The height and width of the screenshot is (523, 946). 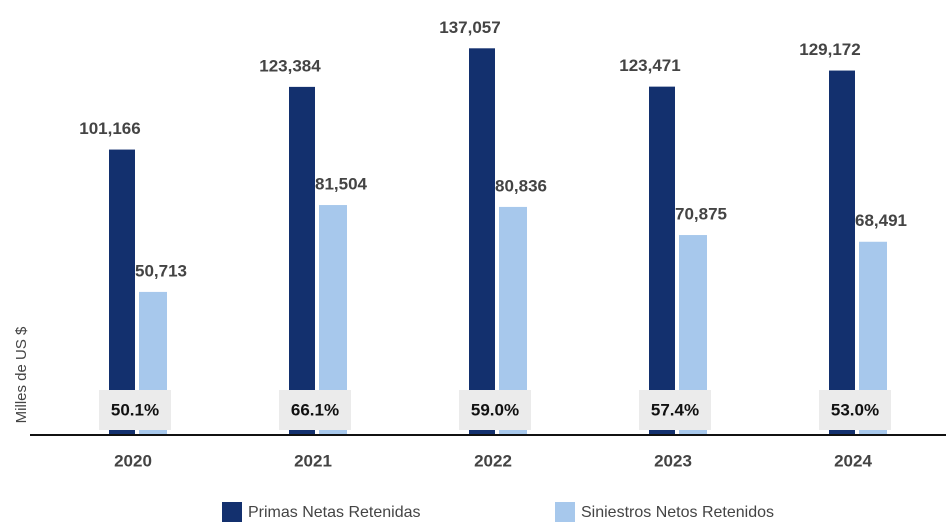 I want to click on data-label: 80,836, so click(x=521, y=185).